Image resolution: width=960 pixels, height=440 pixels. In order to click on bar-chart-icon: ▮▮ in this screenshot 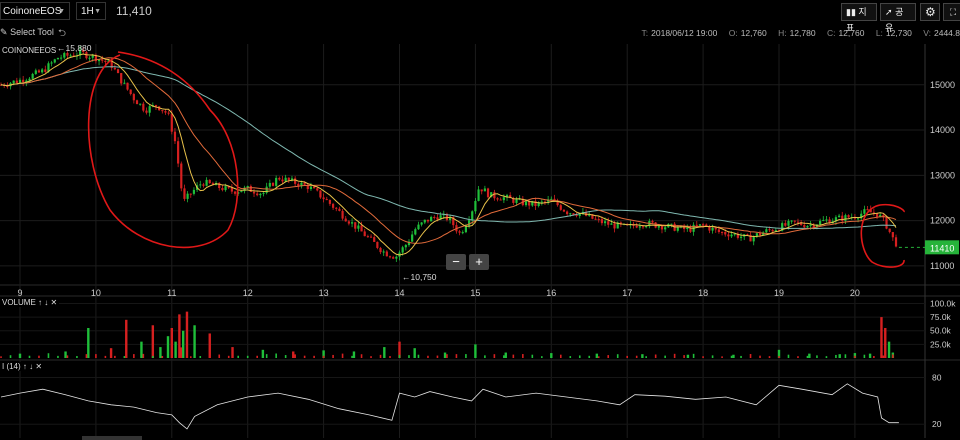, I will do `click(851, 12)`.